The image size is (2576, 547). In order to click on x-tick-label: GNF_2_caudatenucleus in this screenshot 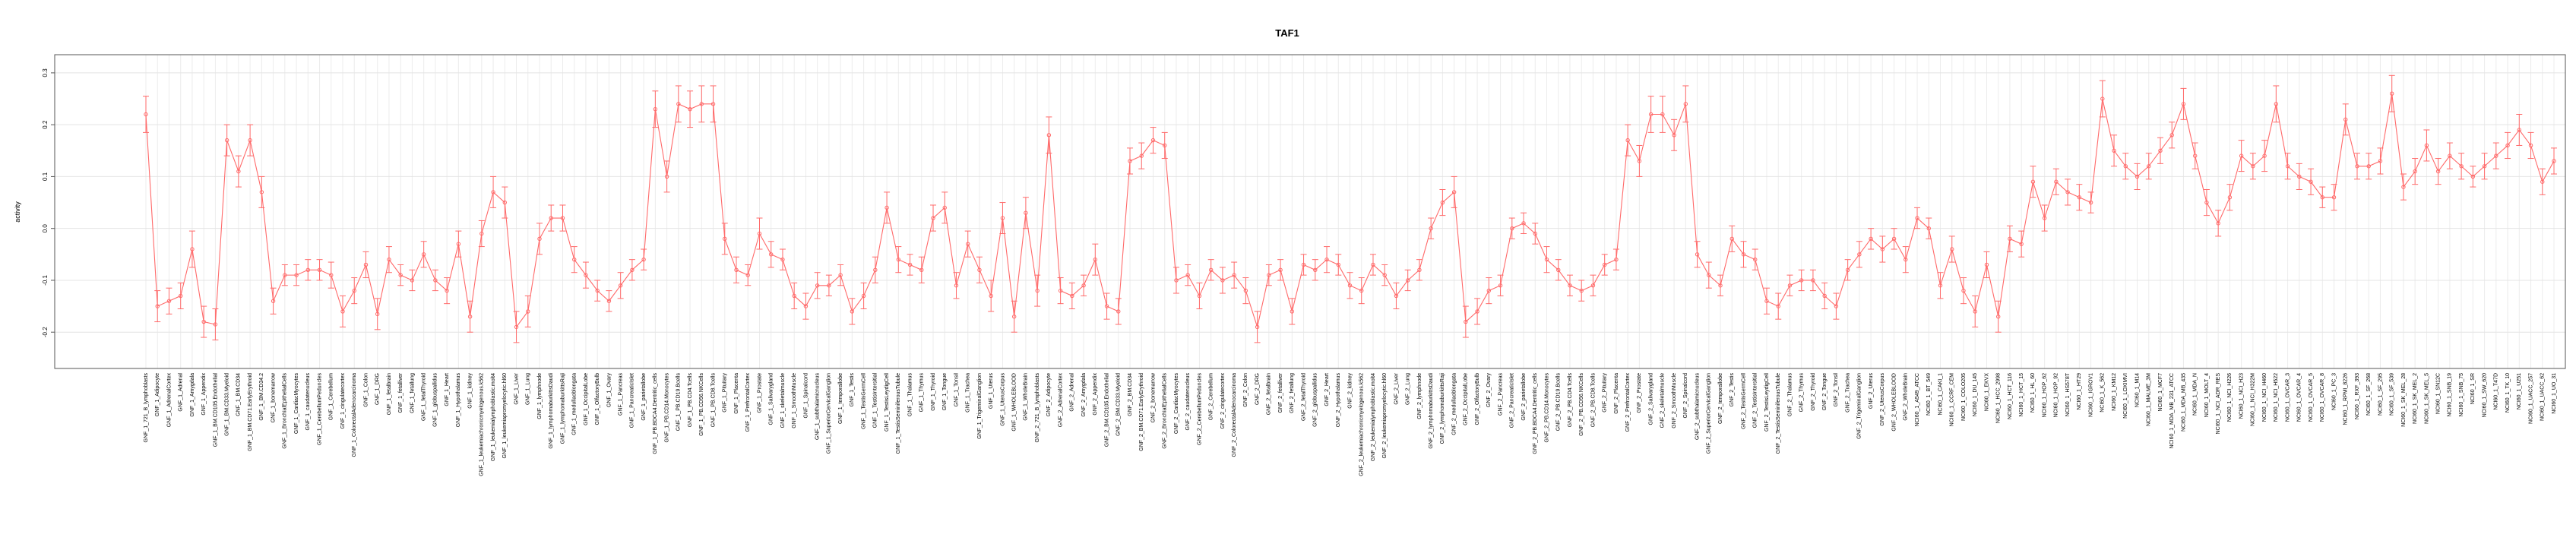, I will do `click(1188, 402)`.